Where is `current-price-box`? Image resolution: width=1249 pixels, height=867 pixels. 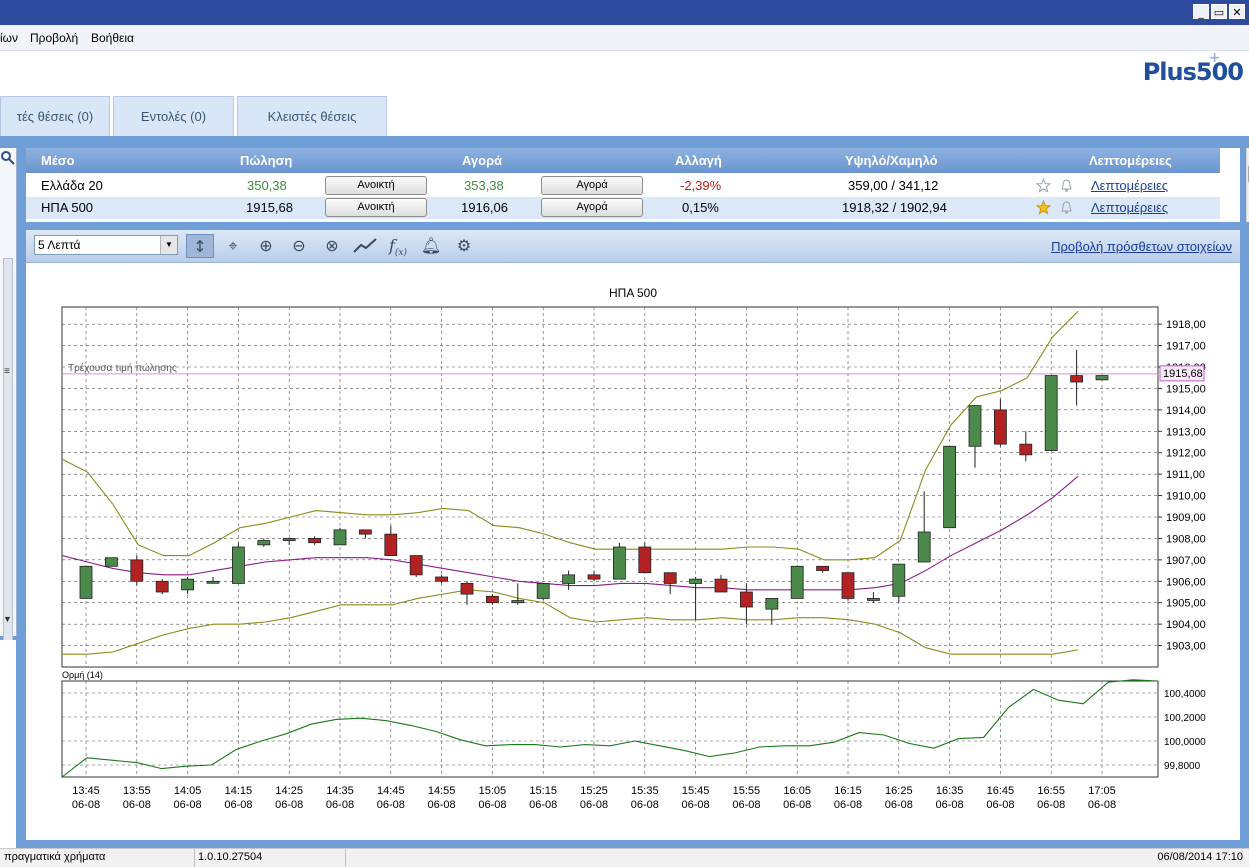 current-price-box is located at coordinates (1182, 373).